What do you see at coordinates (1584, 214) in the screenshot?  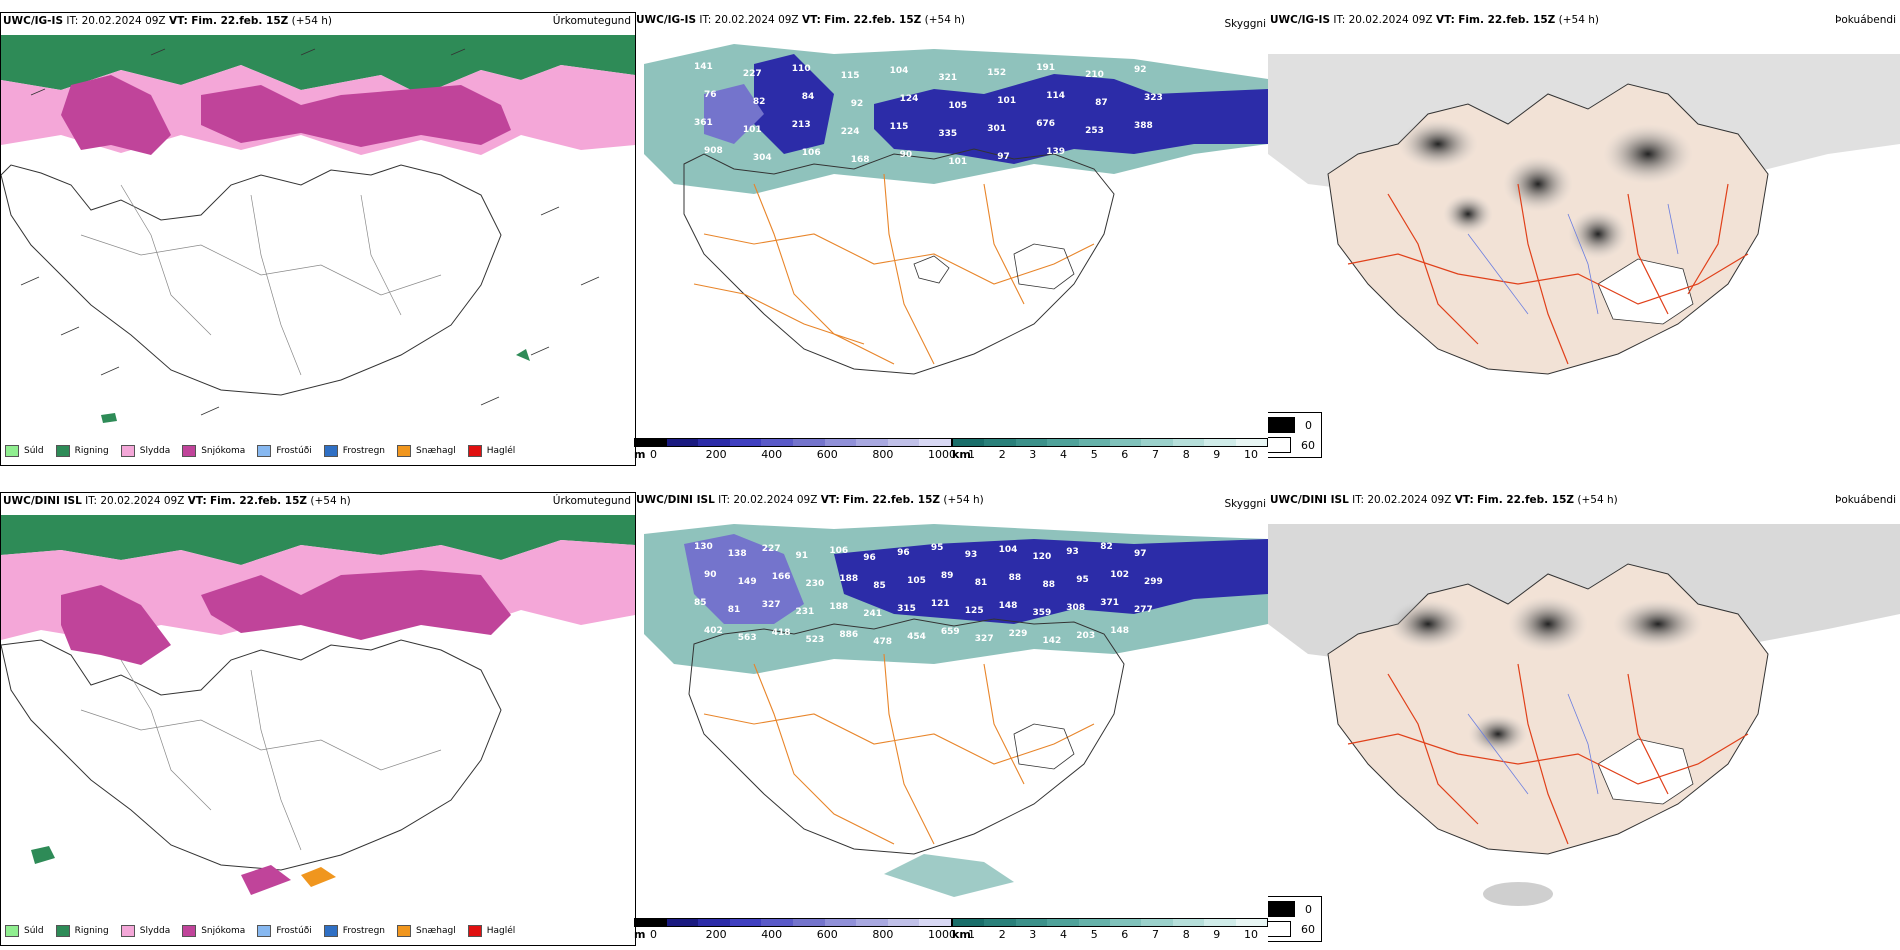 I see `fog-map` at bounding box center [1584, 214].